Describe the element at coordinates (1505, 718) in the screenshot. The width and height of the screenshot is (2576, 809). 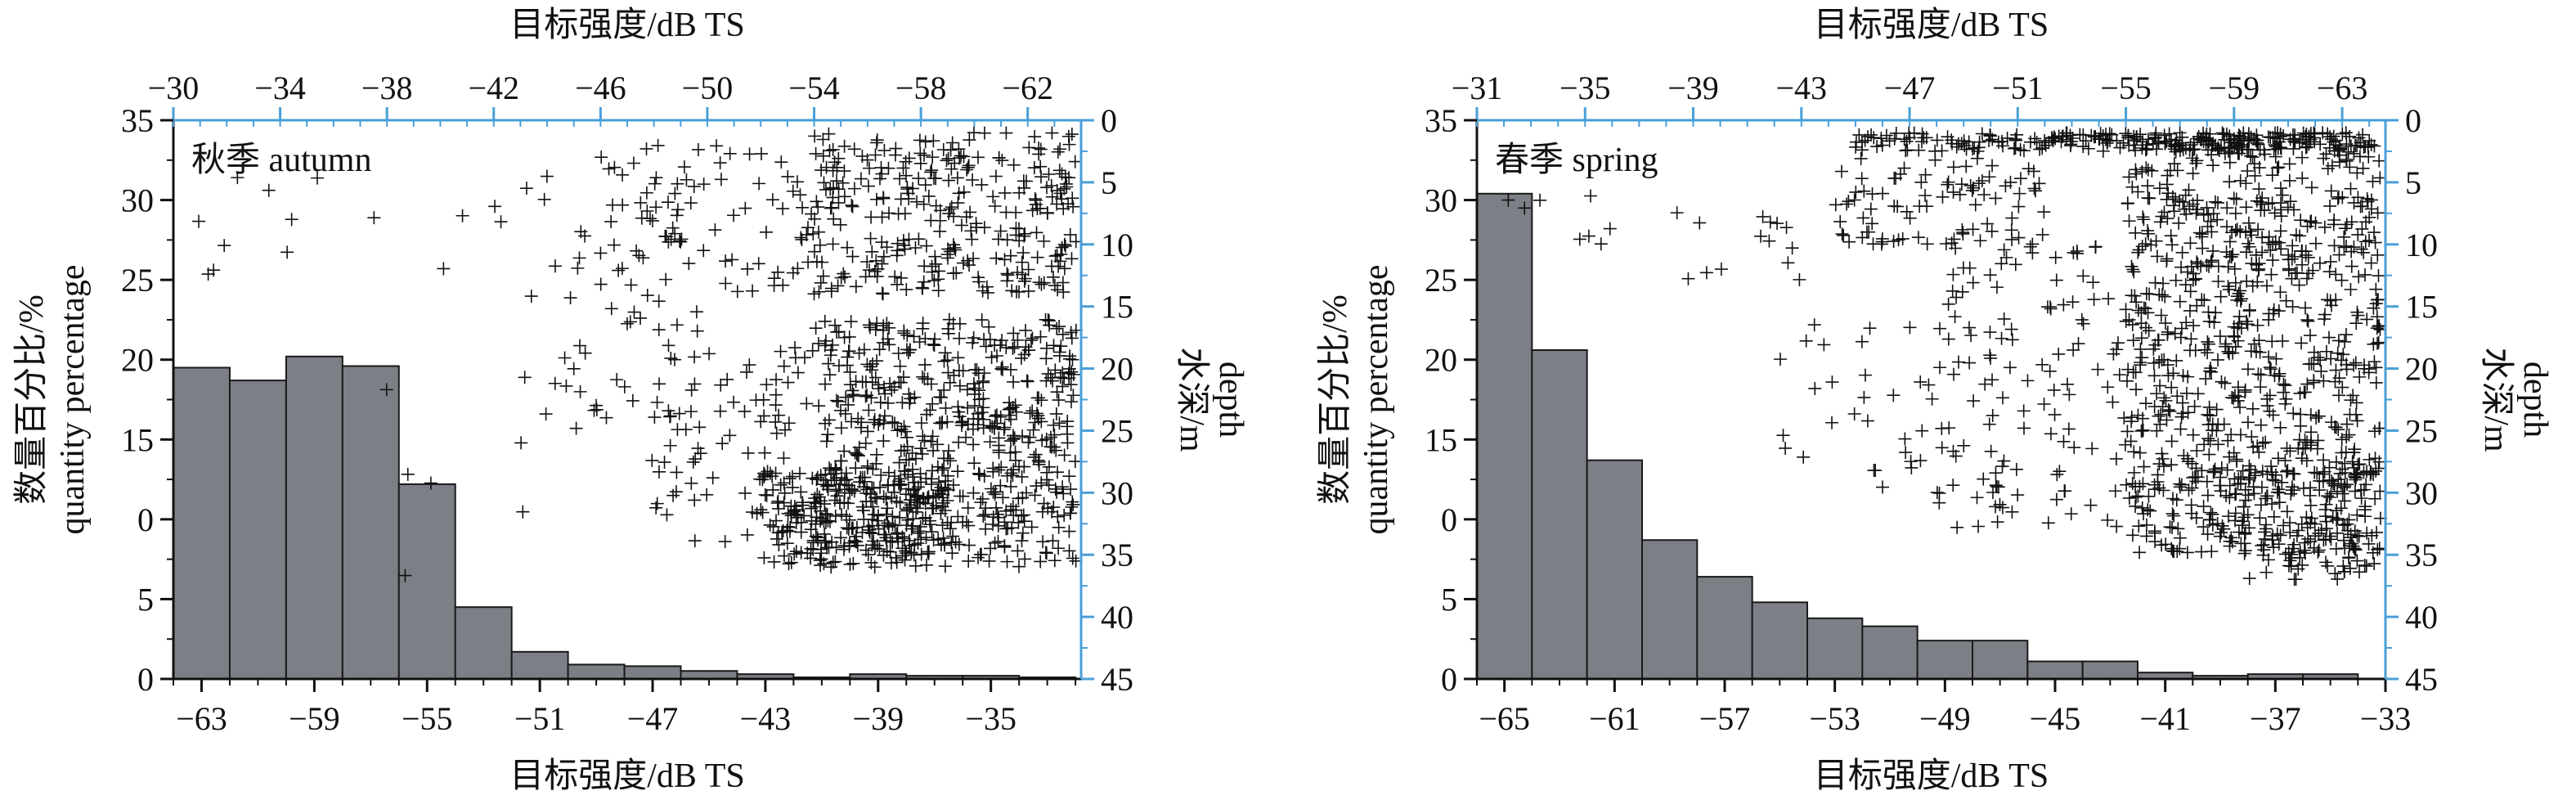
I see `bottom-tick-label: −65` at that location.